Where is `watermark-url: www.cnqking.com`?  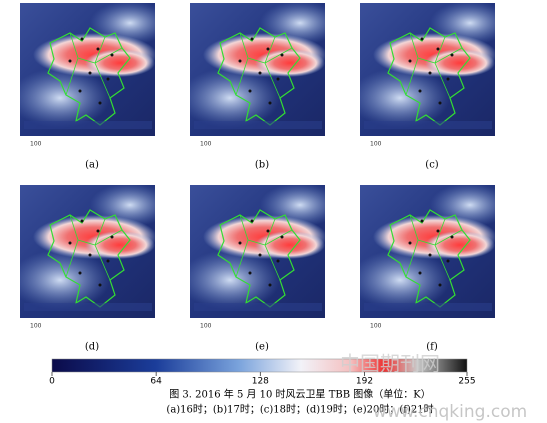 watermark-url: www.cnqking.com is located at coordinates (450, 412).